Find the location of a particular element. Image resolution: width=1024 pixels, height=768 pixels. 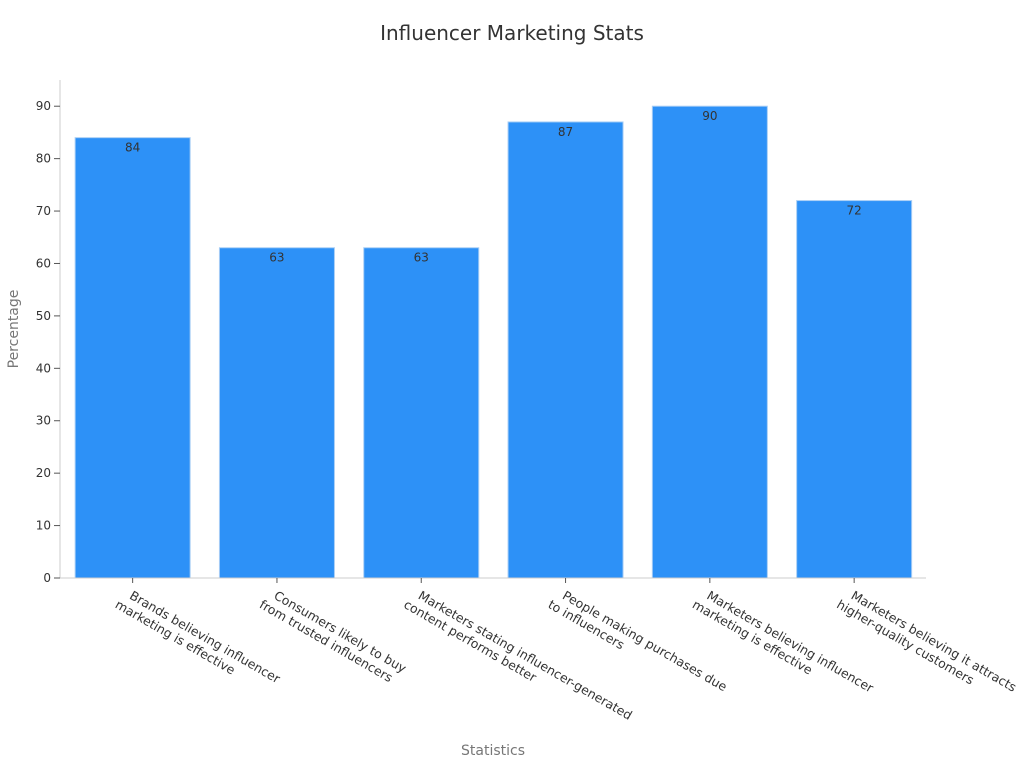

y-tick-label: 40 is located at coordinates (43, 368).